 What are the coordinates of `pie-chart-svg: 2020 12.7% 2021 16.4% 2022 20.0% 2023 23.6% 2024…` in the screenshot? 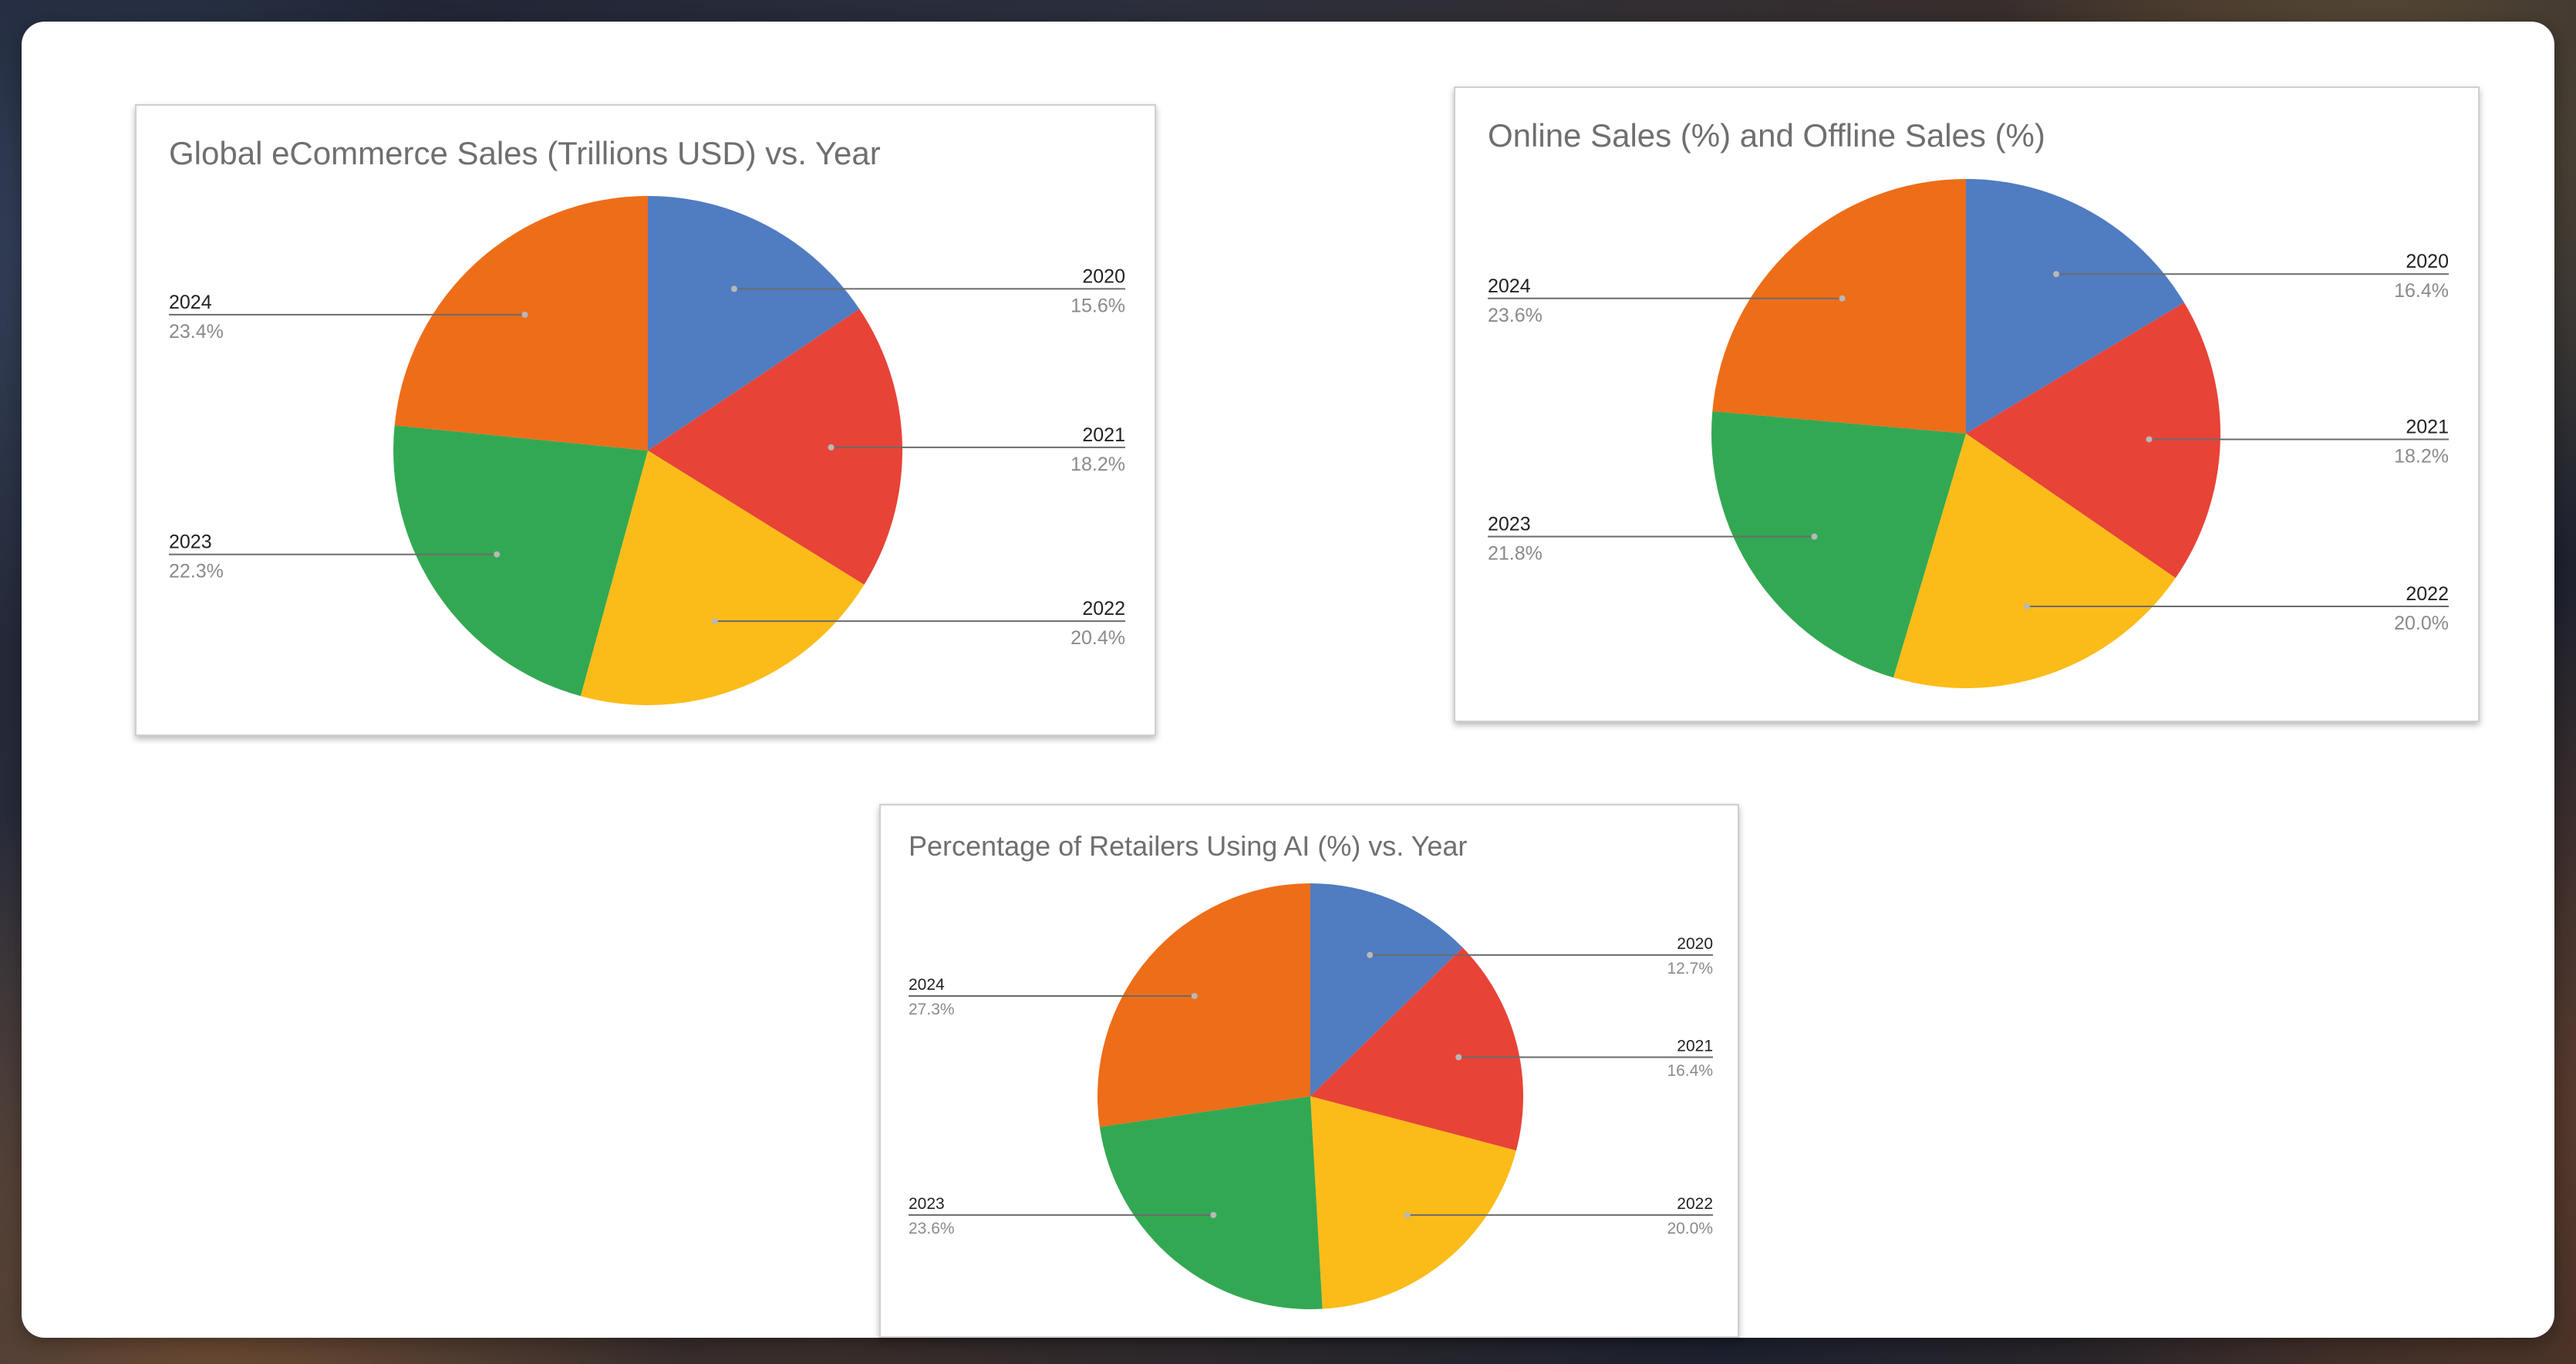 It's located at (1311, 1096).